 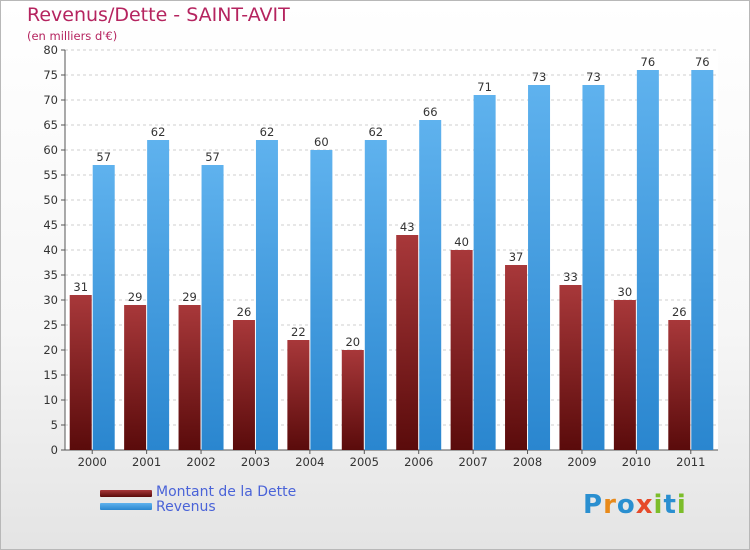 I want to click on y-tick-label: 20, so click(x=50, y=350).